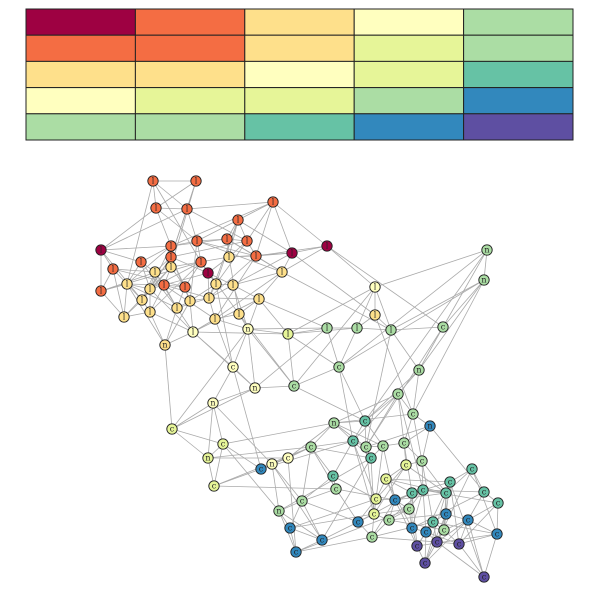  I want to click on node-label: n, so click(164, 345).